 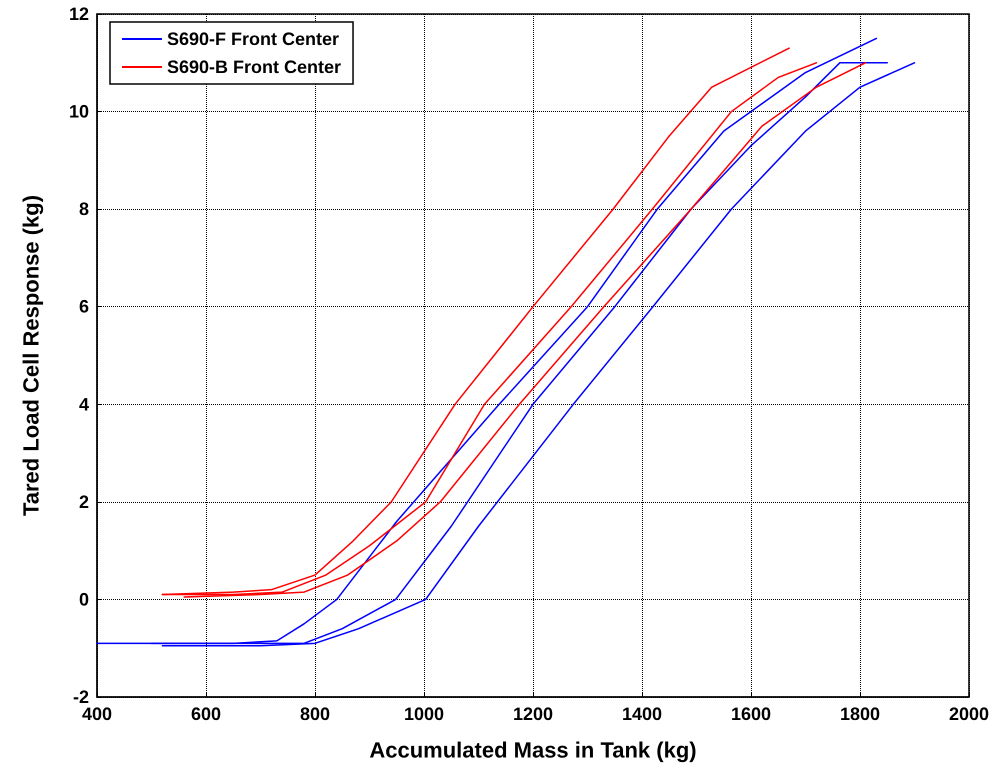 What do you see at coordinates (80, 697) in the screenshot?
I see `y-tick-label: -2` at bounding box center [80, 697].